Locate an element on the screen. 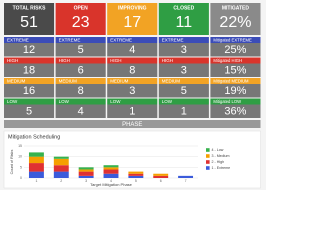  row-value: 12 is located at coordinates (29, 50).